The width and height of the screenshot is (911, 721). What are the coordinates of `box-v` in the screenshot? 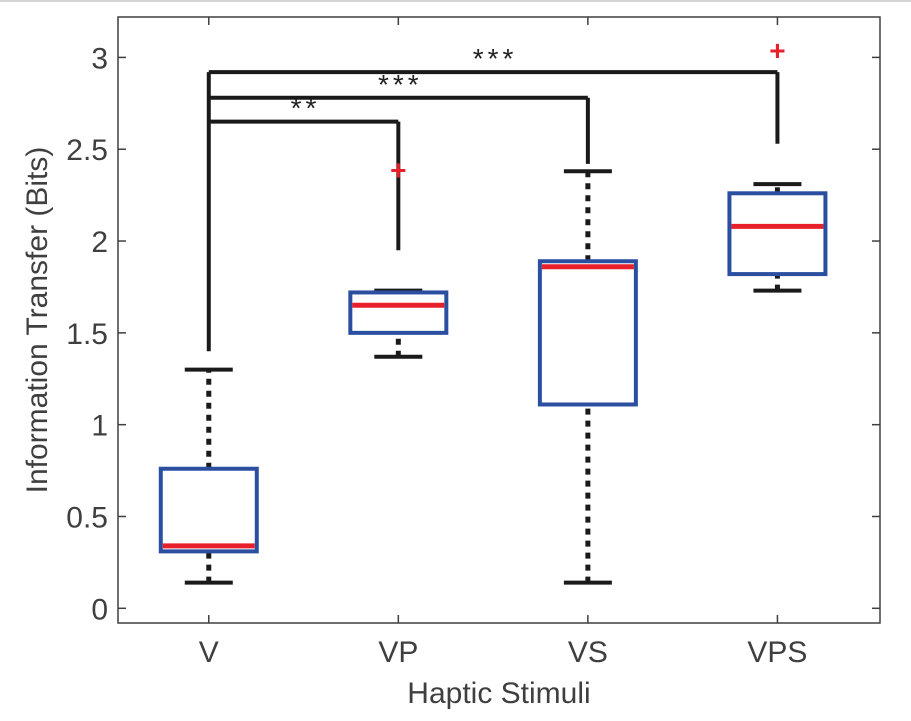 It's located at (208, 476).